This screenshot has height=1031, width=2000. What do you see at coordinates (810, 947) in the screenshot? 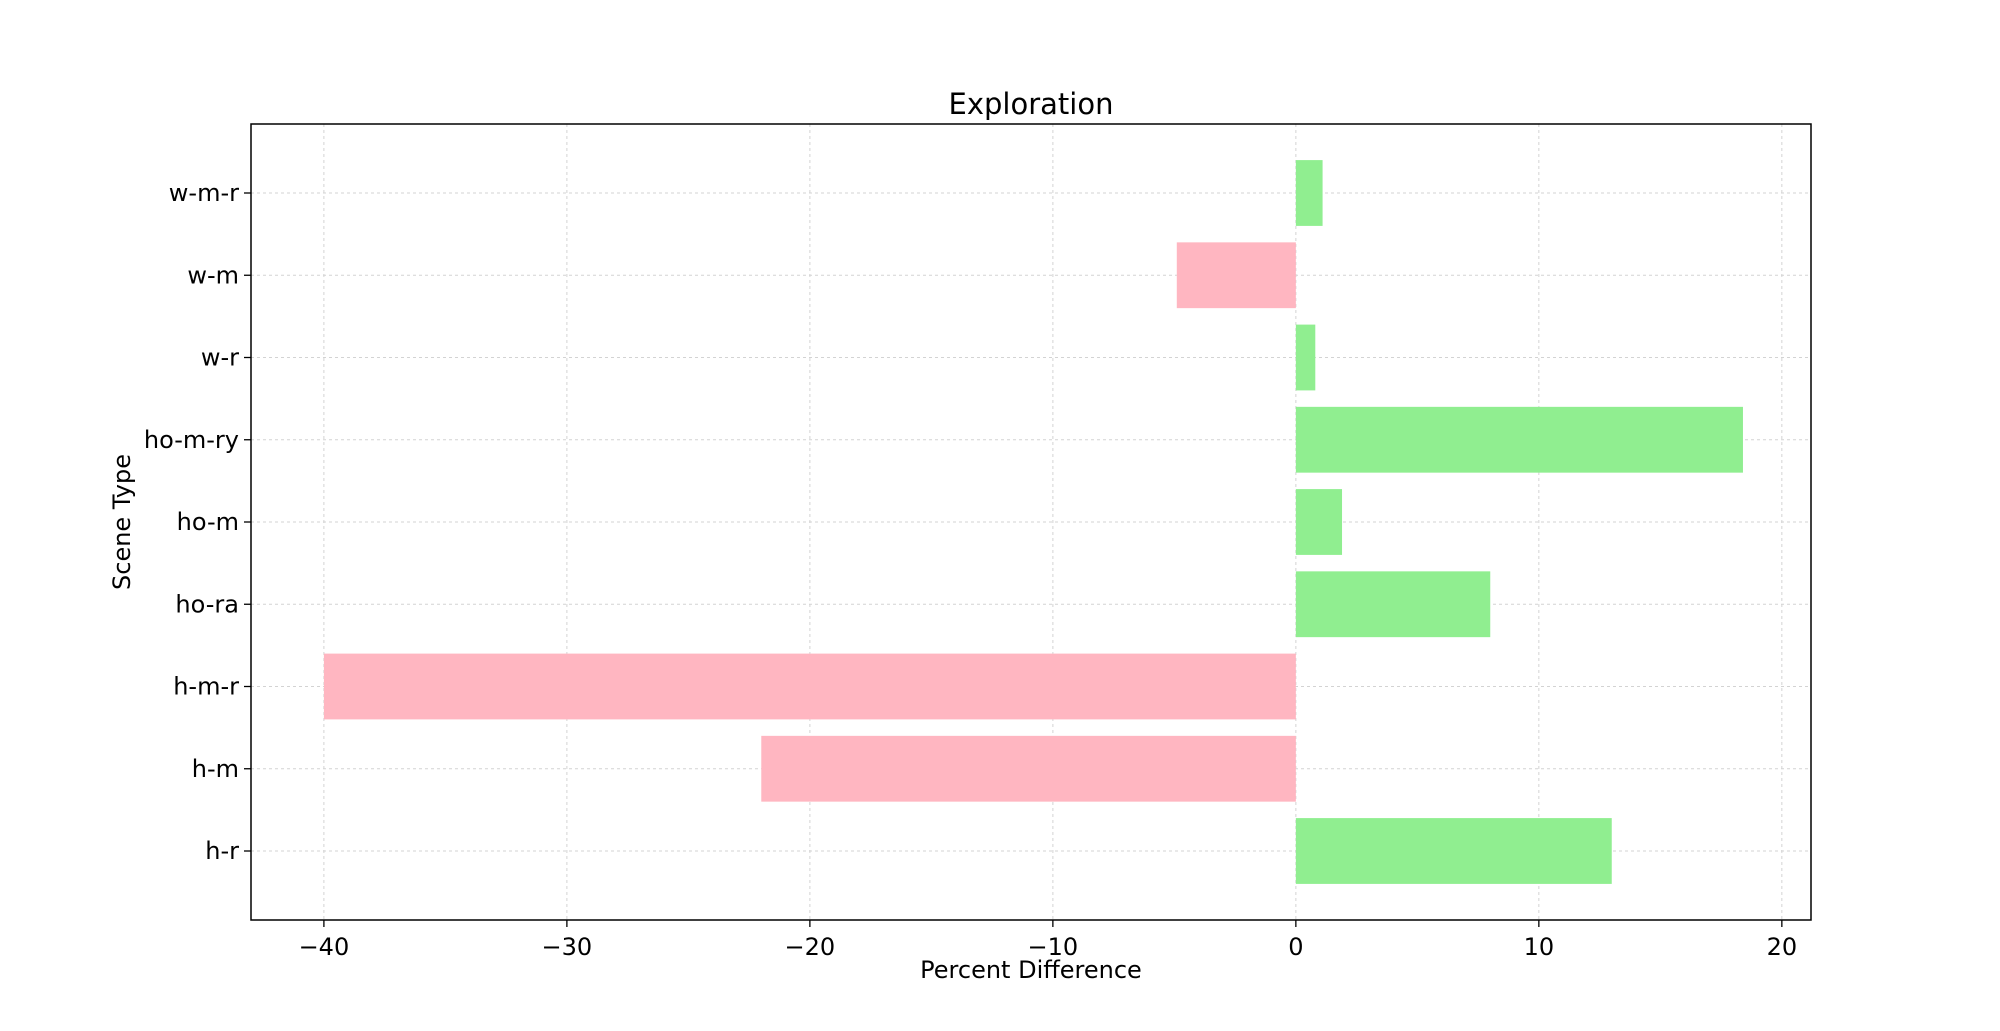
I see `x-tick-label: −20` at bounding box center [810, 947].